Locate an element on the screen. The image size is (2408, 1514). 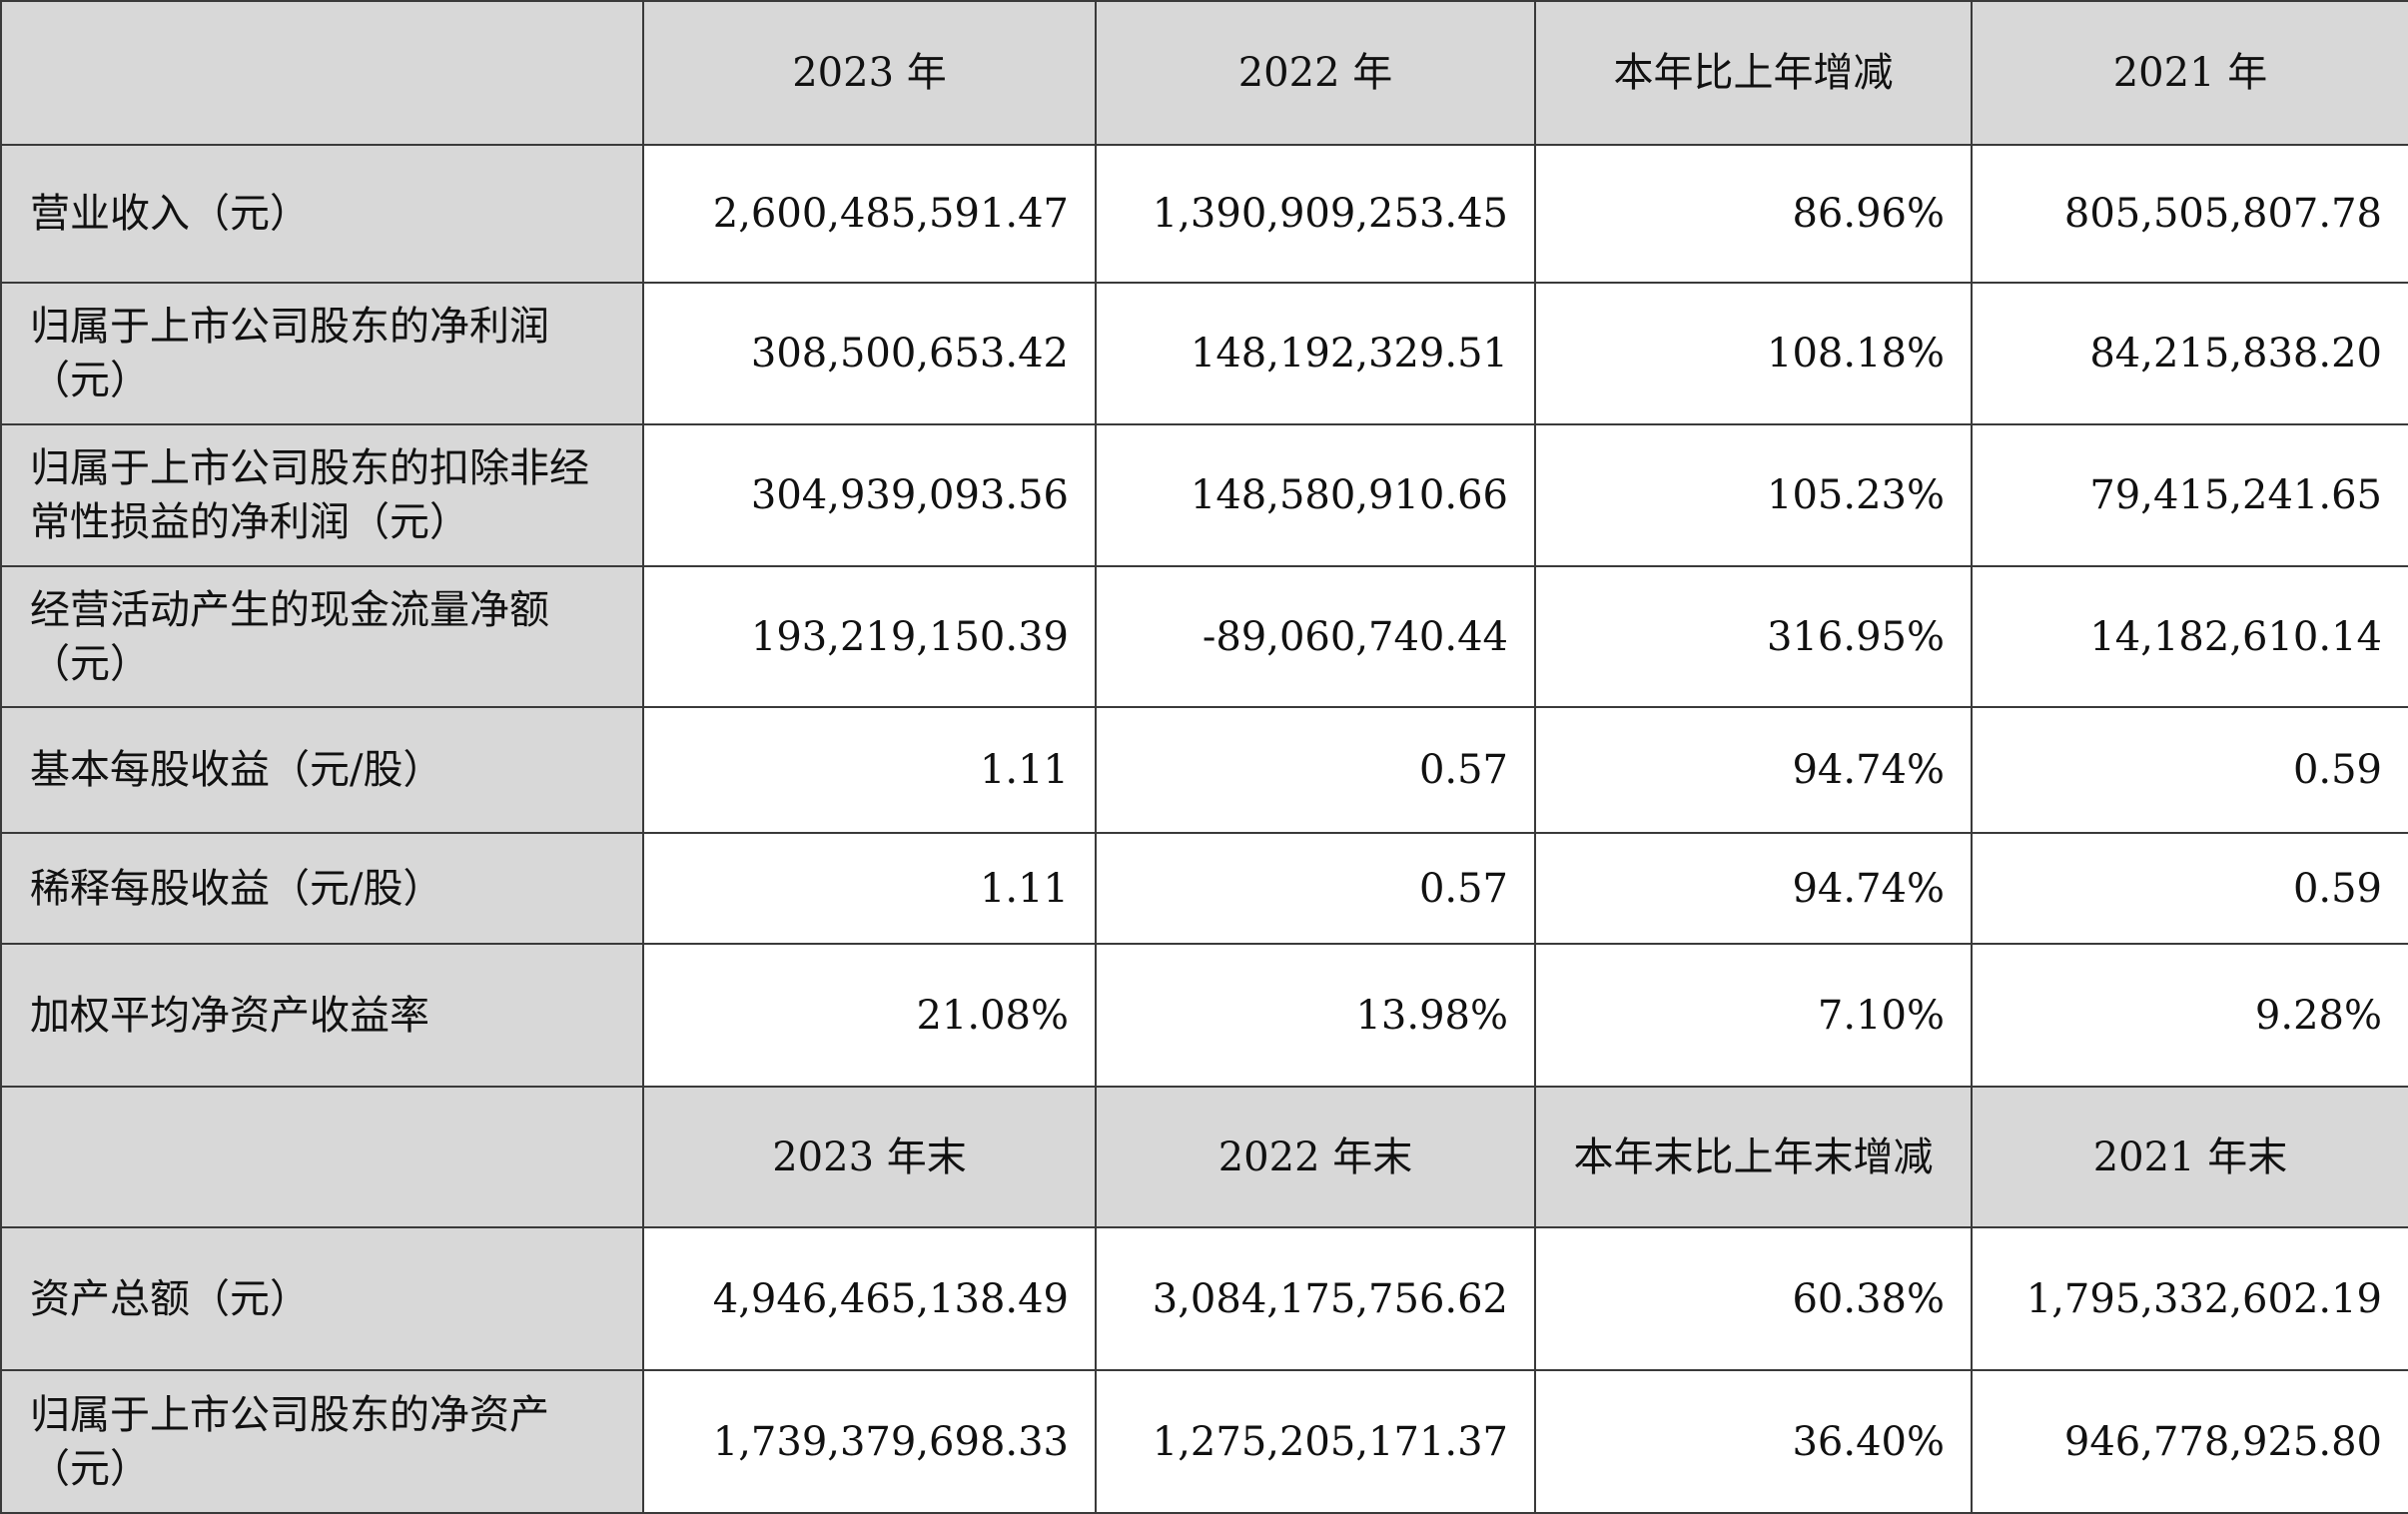
cell-value: 3,084,175,756.62 is located at coordinates (1315, 1298).